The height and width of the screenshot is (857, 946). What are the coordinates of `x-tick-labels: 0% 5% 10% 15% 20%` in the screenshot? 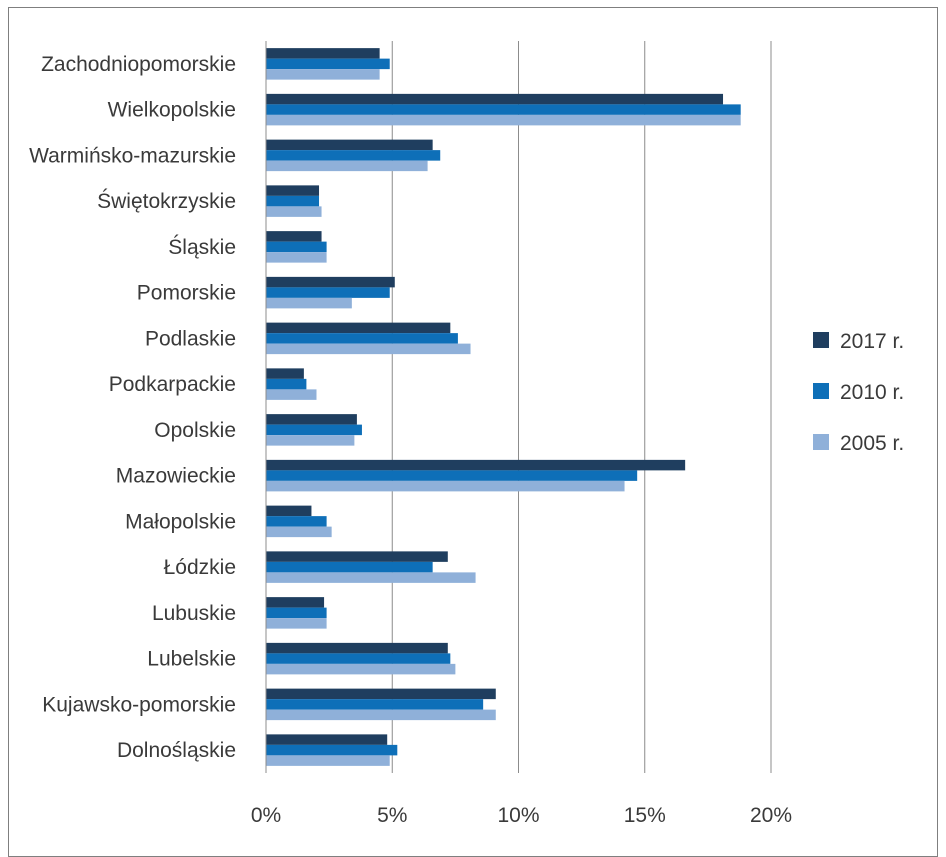 It's located at (521, 815).